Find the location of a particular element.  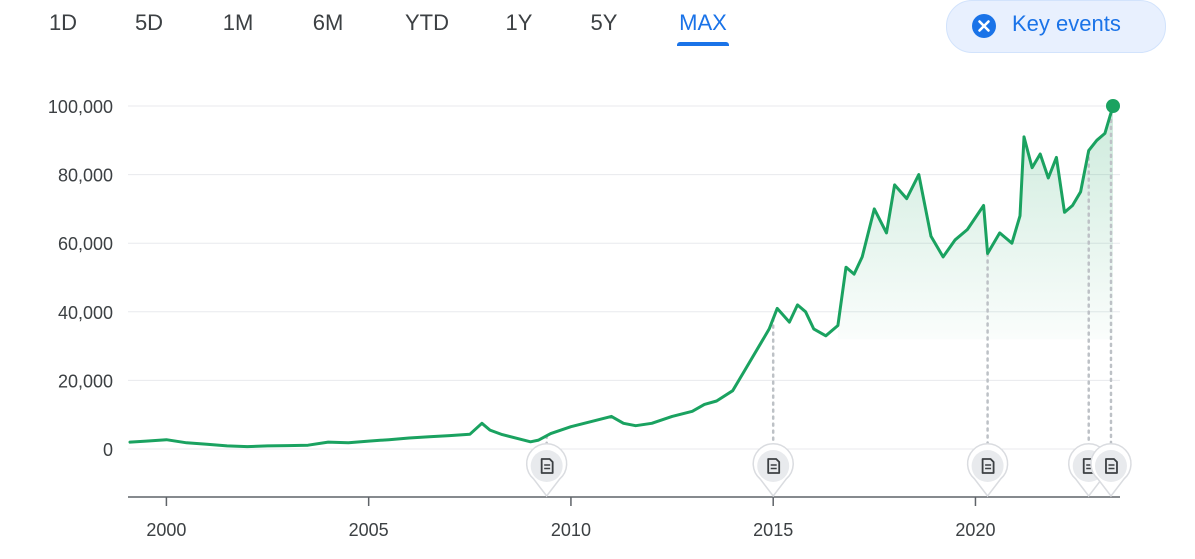

y-tick-label: 40,000 is located at coordinates (85, 313).